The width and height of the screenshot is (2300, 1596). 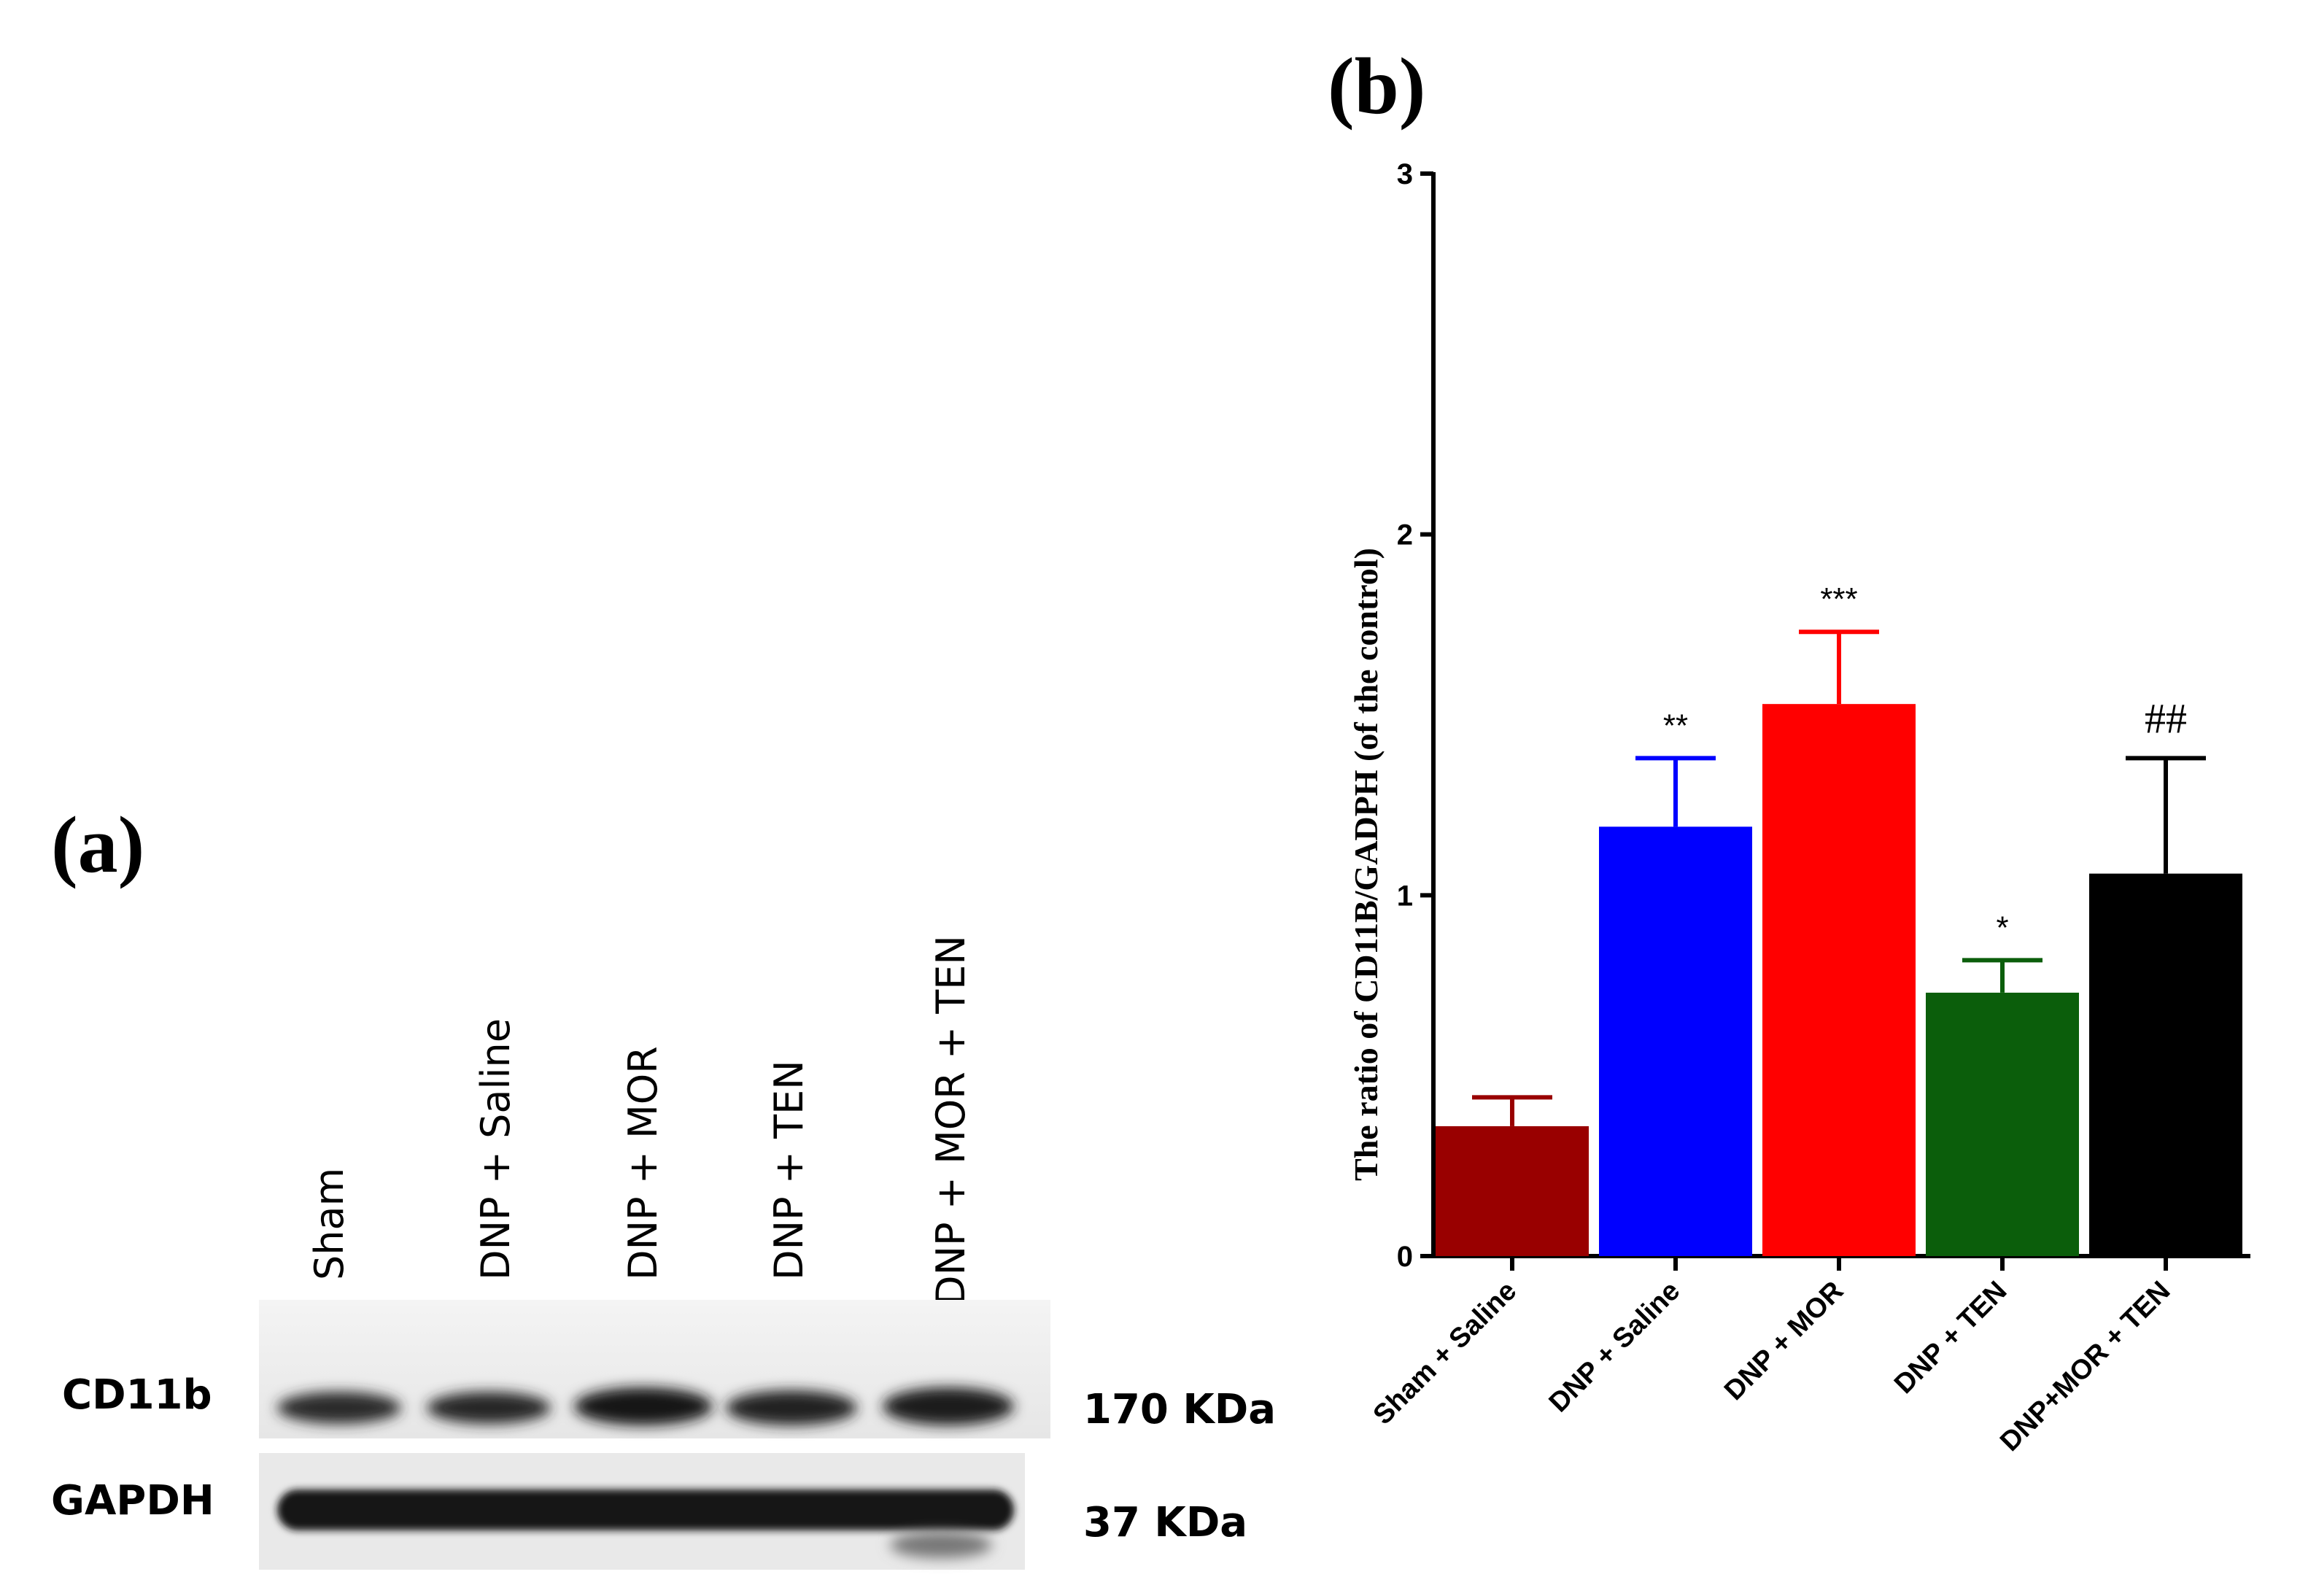 What do you see at coordinates (1165, 1523) in the screenshot?
I see `band-size-gapdh: 37 KDa` at bounding box center [1165, 1523].